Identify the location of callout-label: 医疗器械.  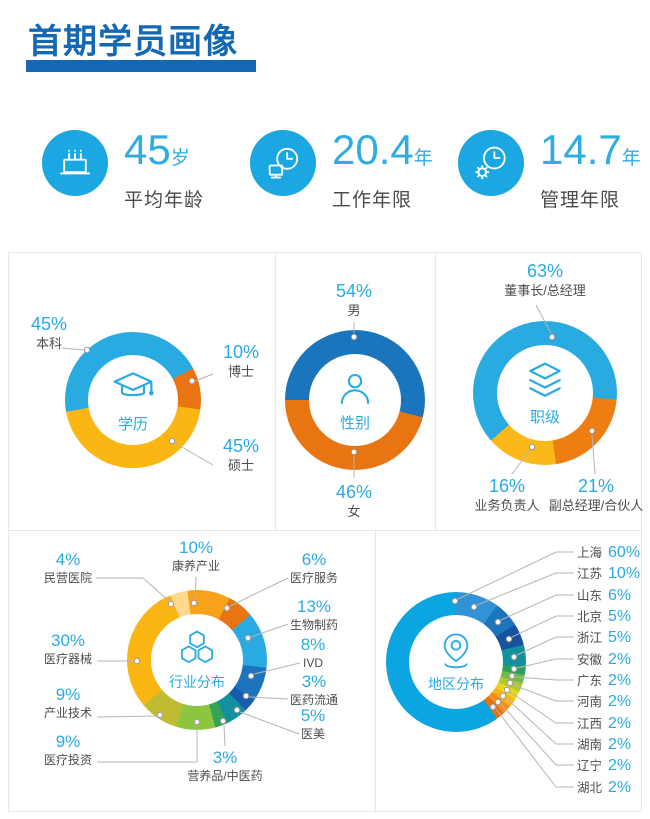
(67, 659).